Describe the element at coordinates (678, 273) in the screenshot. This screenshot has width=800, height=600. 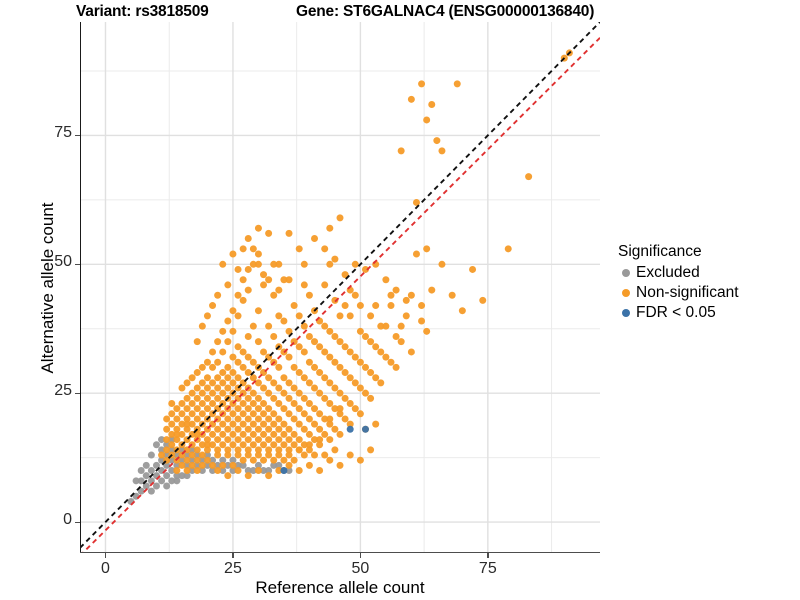
I see `legend-item: Excluded` at that location.